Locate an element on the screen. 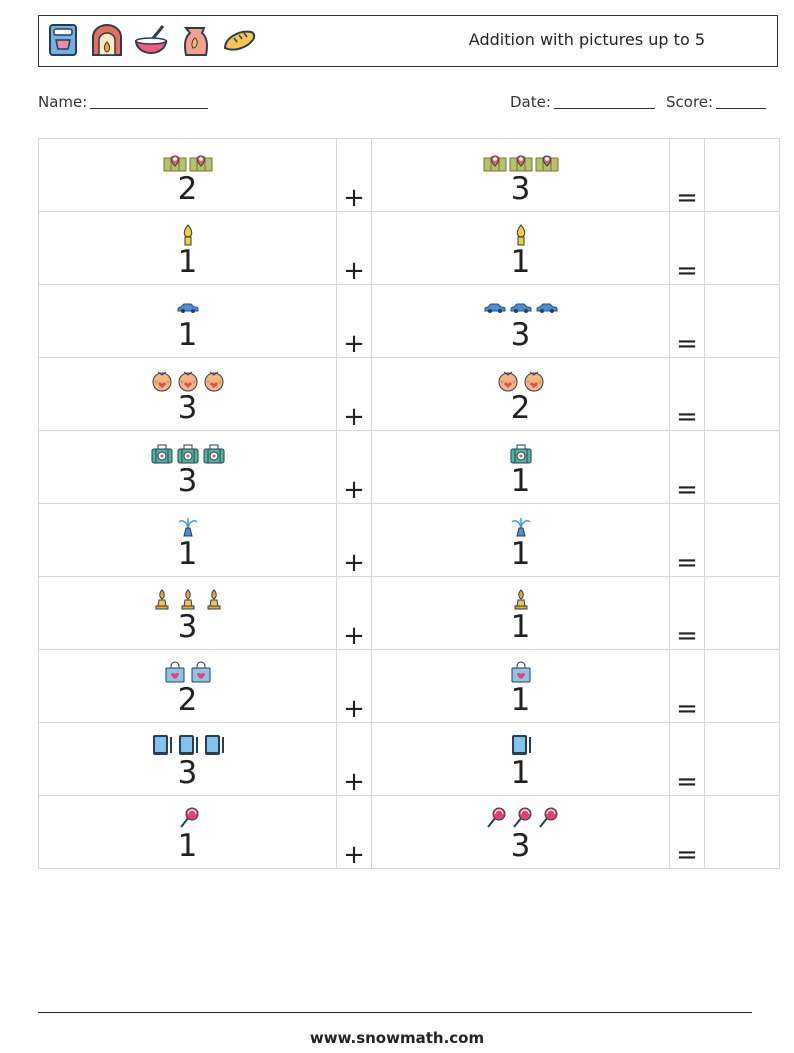 The image size is (794, 1053). name-field: Name: is located at coordinates (123, 102).